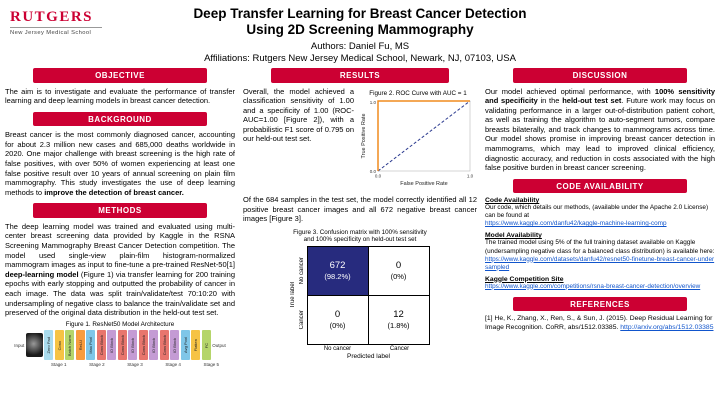 The height and width of the screenshot is (405, 720). I want to click on cm-row-nocancer: No cancer 672 (98.2%) 0 (0%), so click(364, 270).